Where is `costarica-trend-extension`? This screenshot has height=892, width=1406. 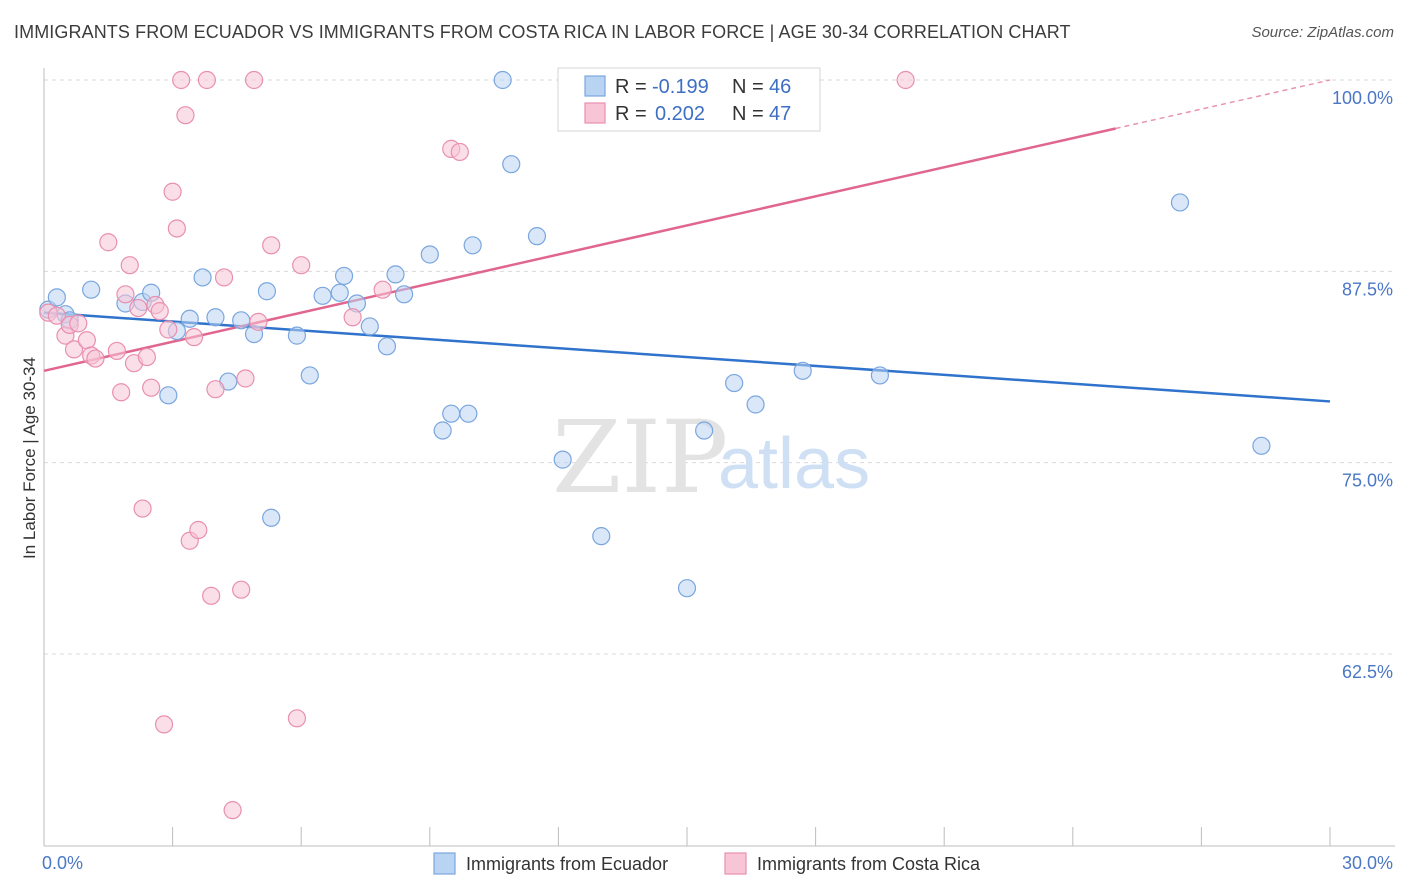 costarica-trend-extension is located at coordinates (1223, 104).